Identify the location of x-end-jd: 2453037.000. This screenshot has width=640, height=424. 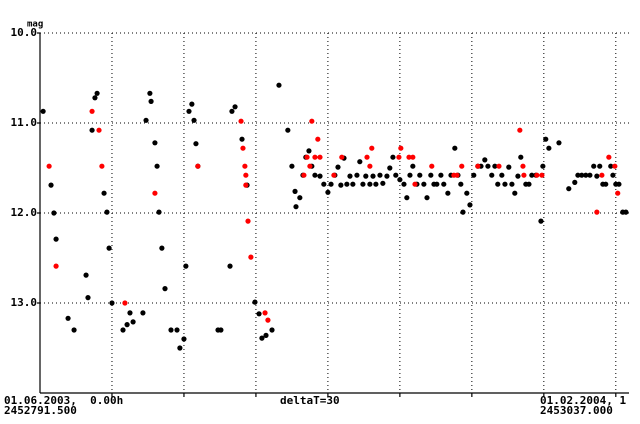
(576, 410).